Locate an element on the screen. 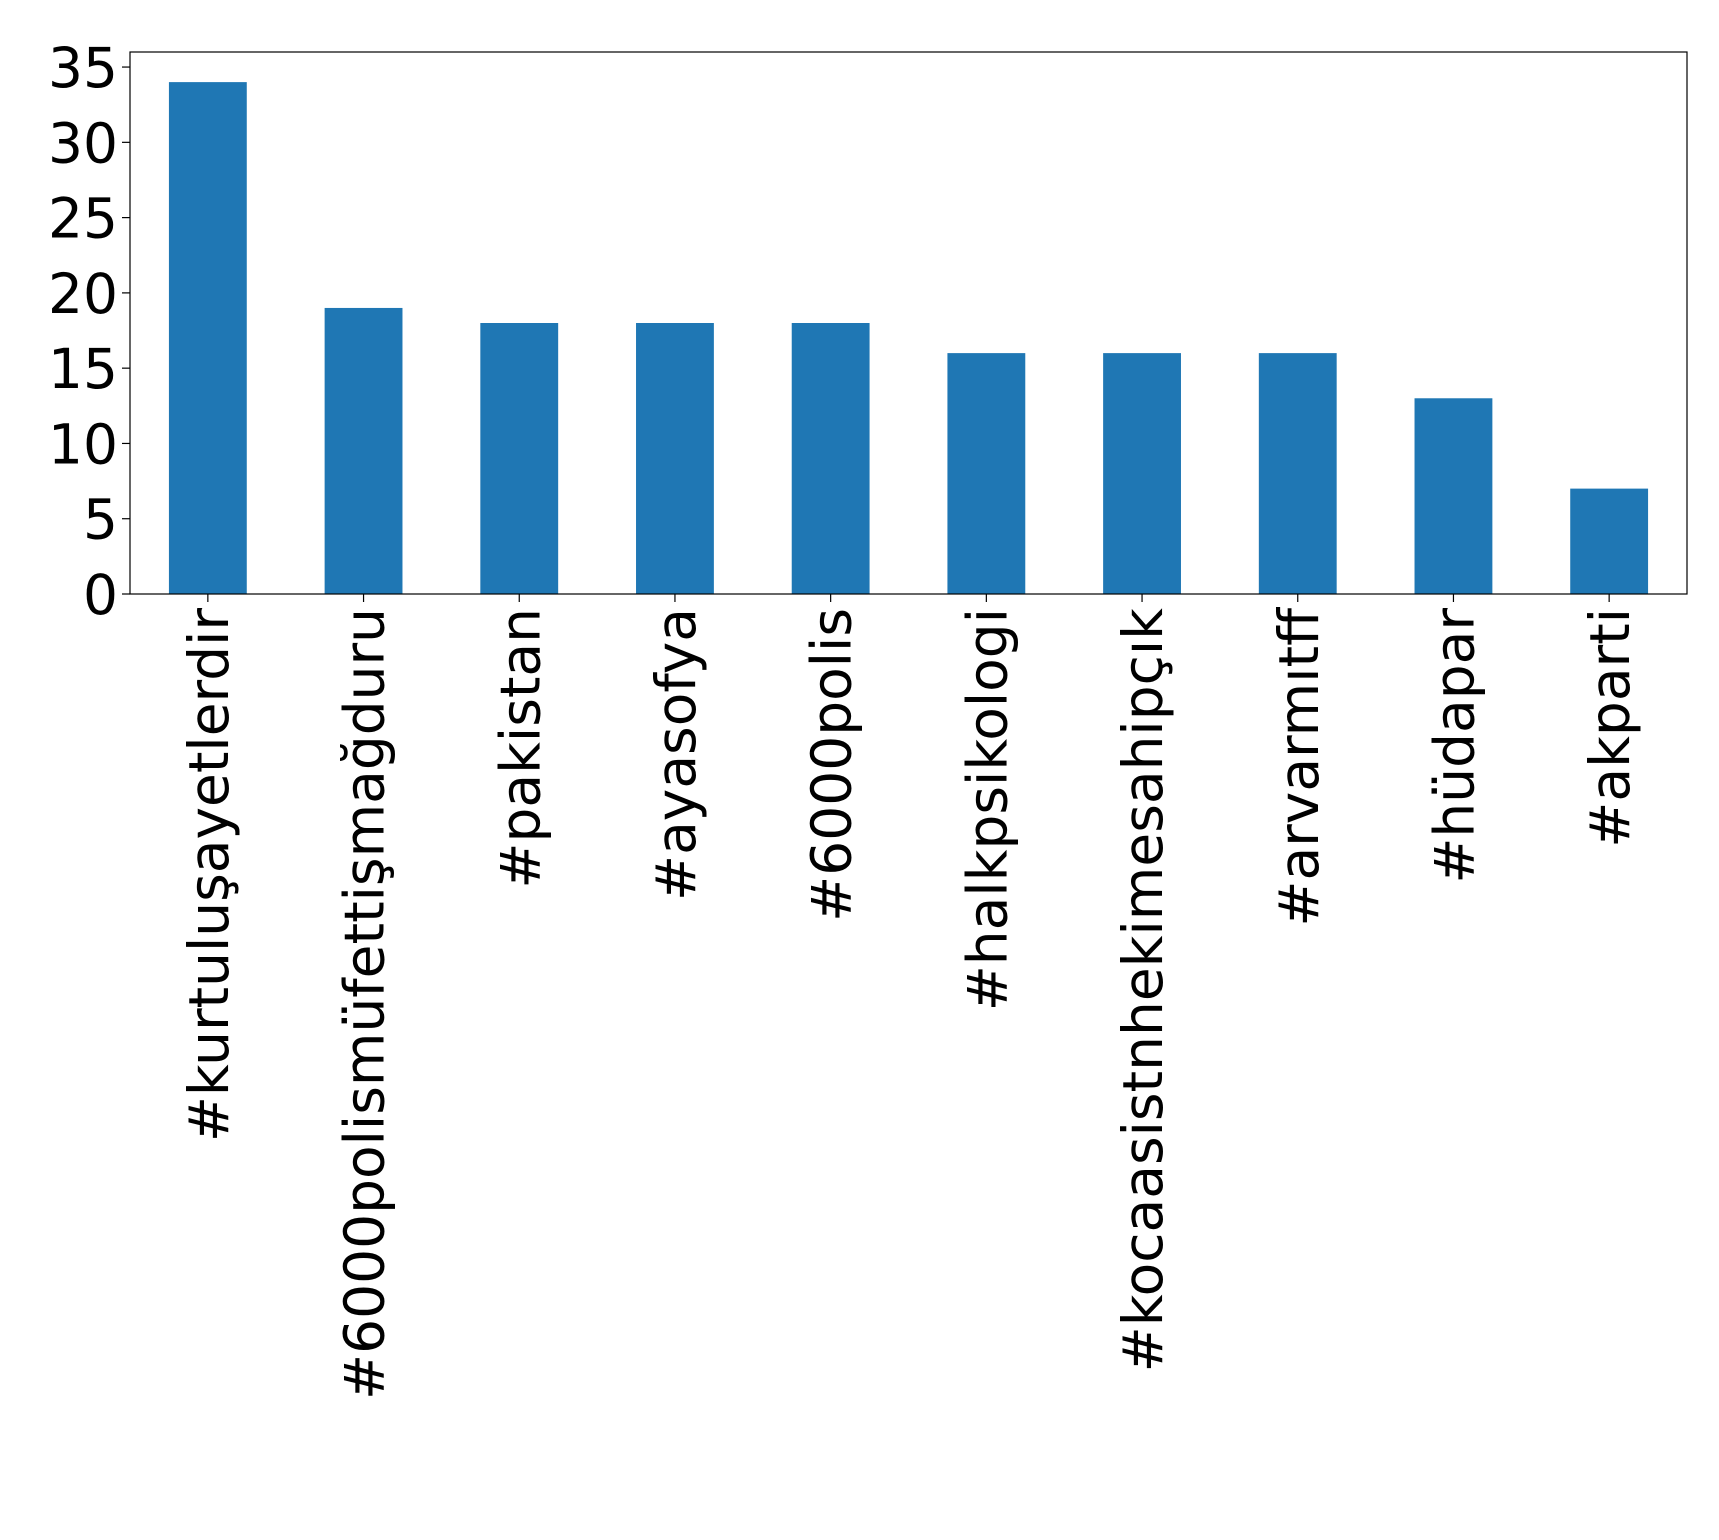  y-tick-label: 25 is located at coordinates (83, 219).